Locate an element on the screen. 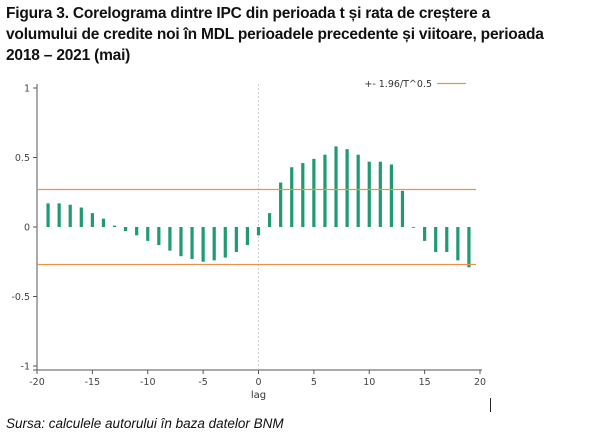 This screenshot has height=439, width=605. legend: +- 1.96/T^0.5 is located at coordinates (415, 84).